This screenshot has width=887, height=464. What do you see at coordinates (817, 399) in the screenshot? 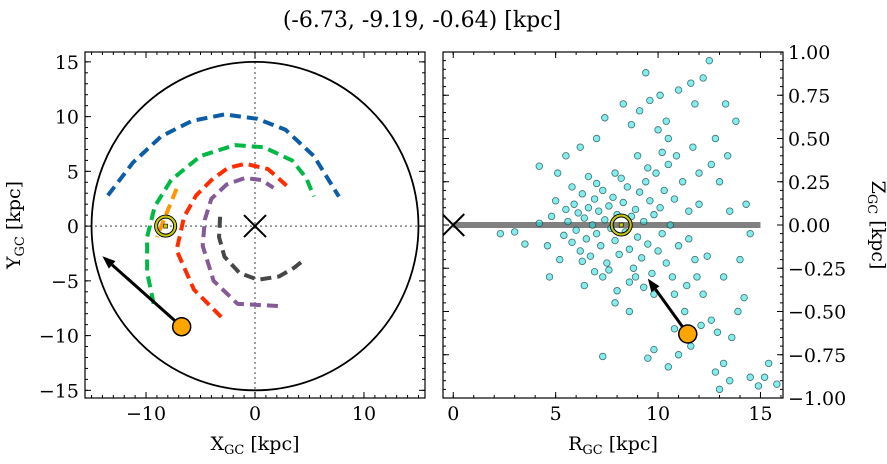
I see `y-tick-label: −1.00` at bounding box center [817, 399].